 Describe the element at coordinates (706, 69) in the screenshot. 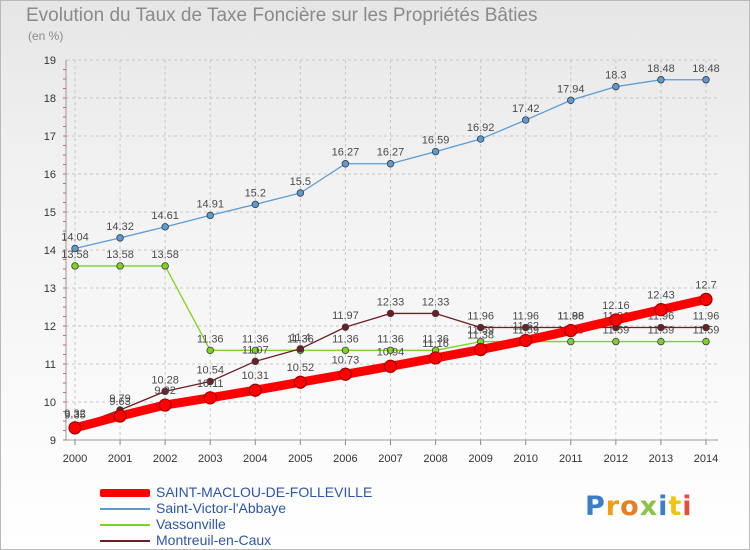

I see `data-label-saint_victor: 18.48` at that location.